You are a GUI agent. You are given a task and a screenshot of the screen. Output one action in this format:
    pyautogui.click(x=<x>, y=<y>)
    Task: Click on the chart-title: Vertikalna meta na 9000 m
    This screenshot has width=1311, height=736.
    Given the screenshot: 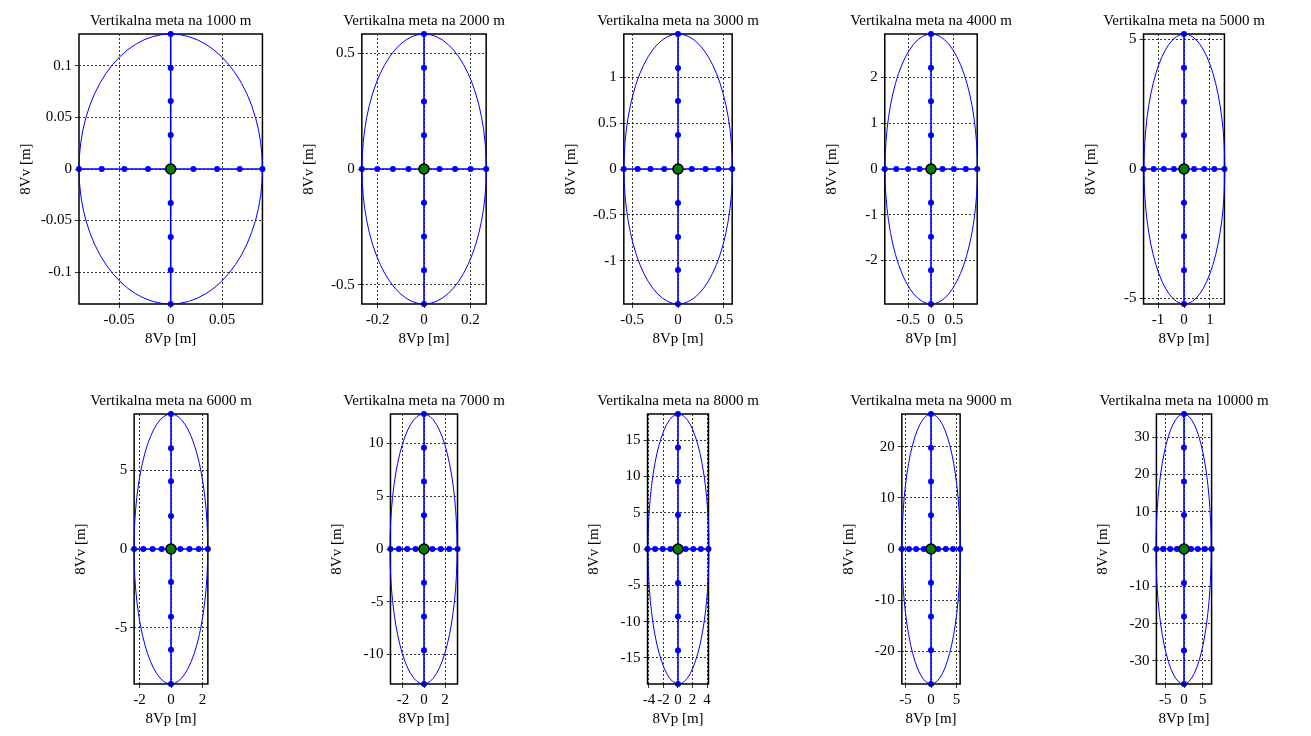 What is the action you would take?
    pyautogui.click(x=931, y=400)
    